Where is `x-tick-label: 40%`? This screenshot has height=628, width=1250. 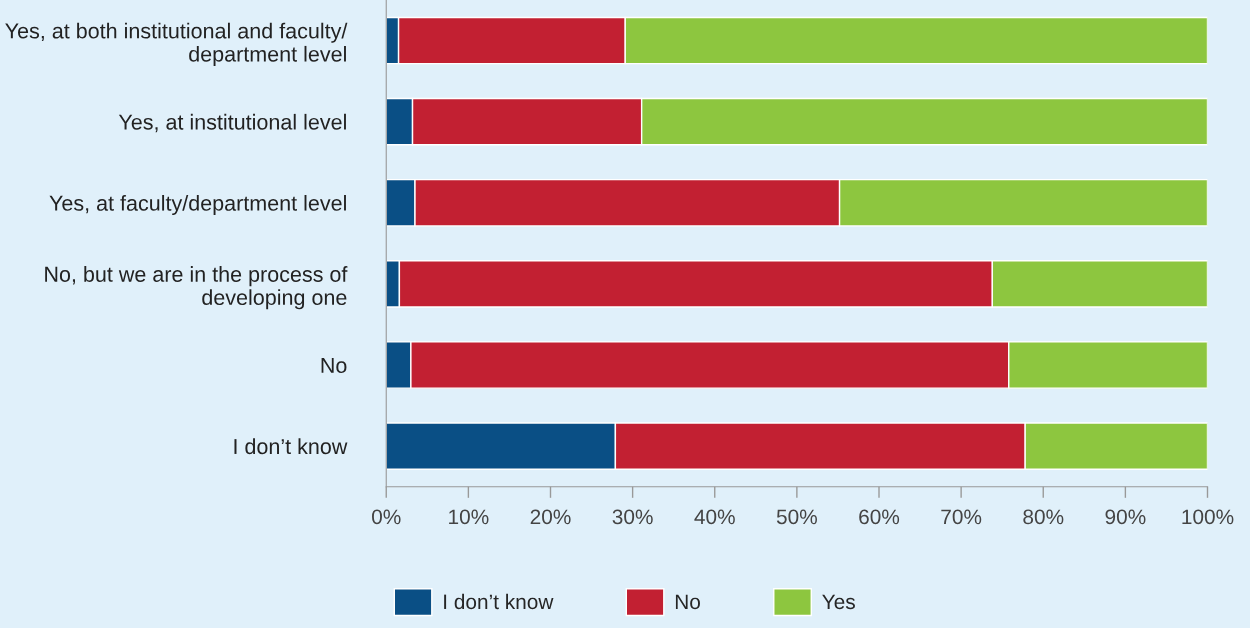
x-tick-label: 40% is located at coordinates (714, 517).